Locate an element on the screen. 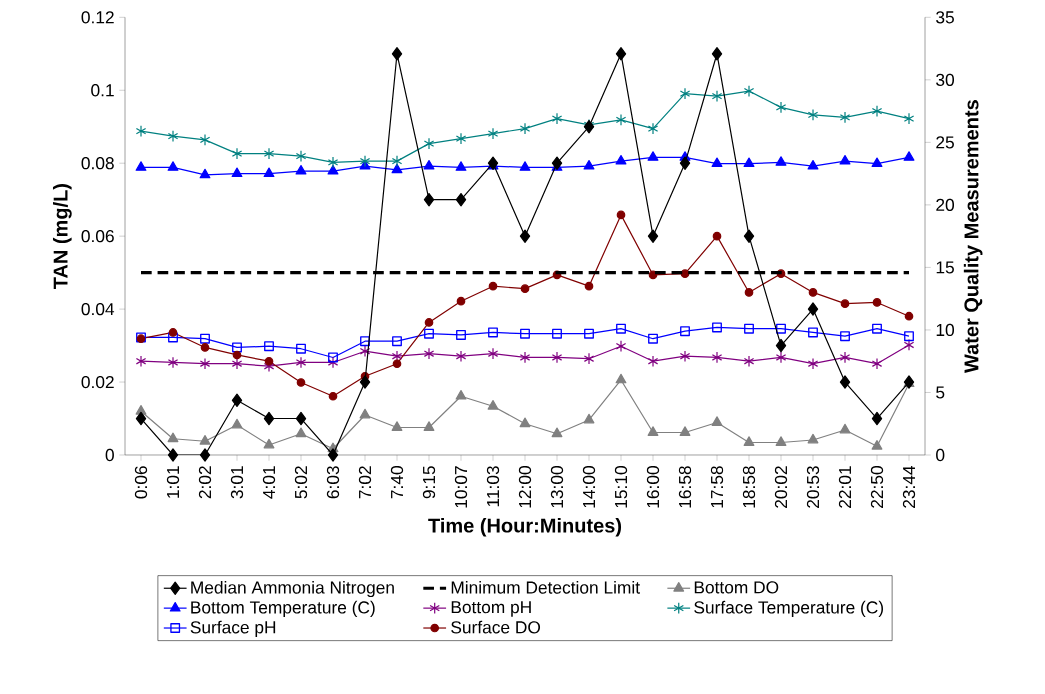  y2-tick-label: 30 is located at coordinates (945, 79).